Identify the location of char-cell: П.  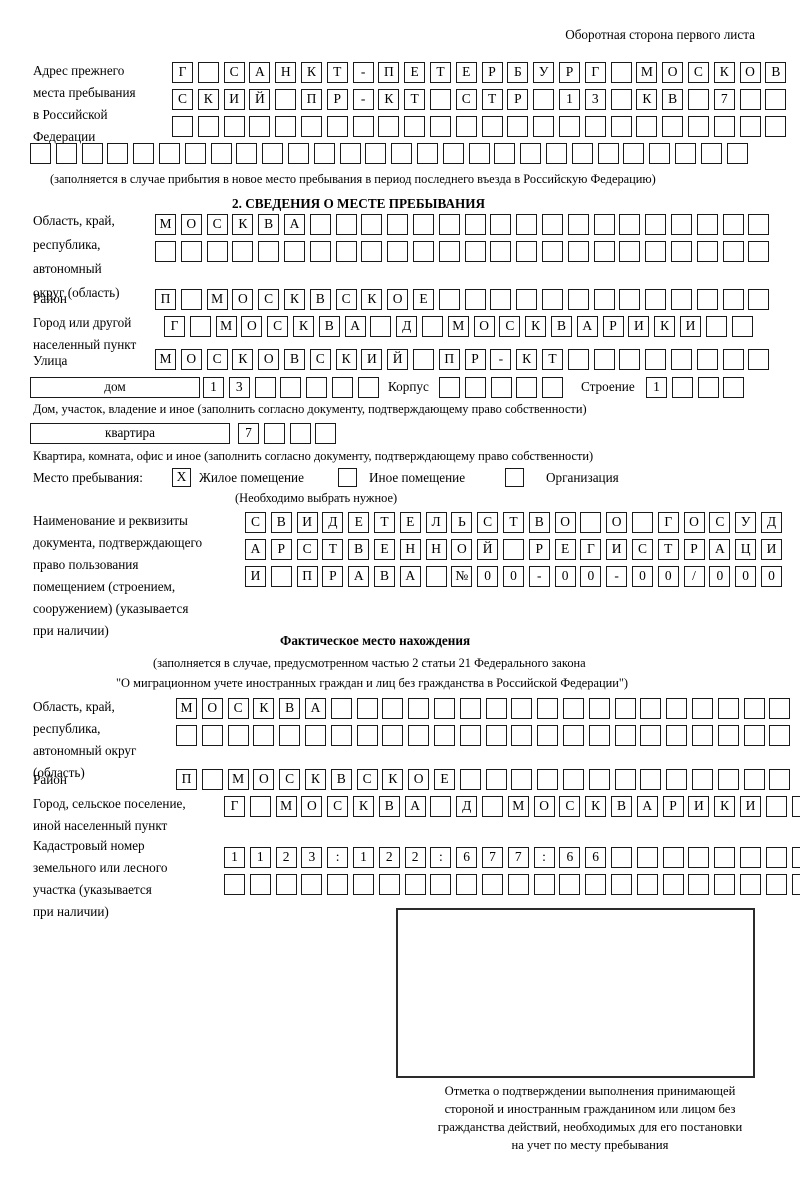
(165, 299).